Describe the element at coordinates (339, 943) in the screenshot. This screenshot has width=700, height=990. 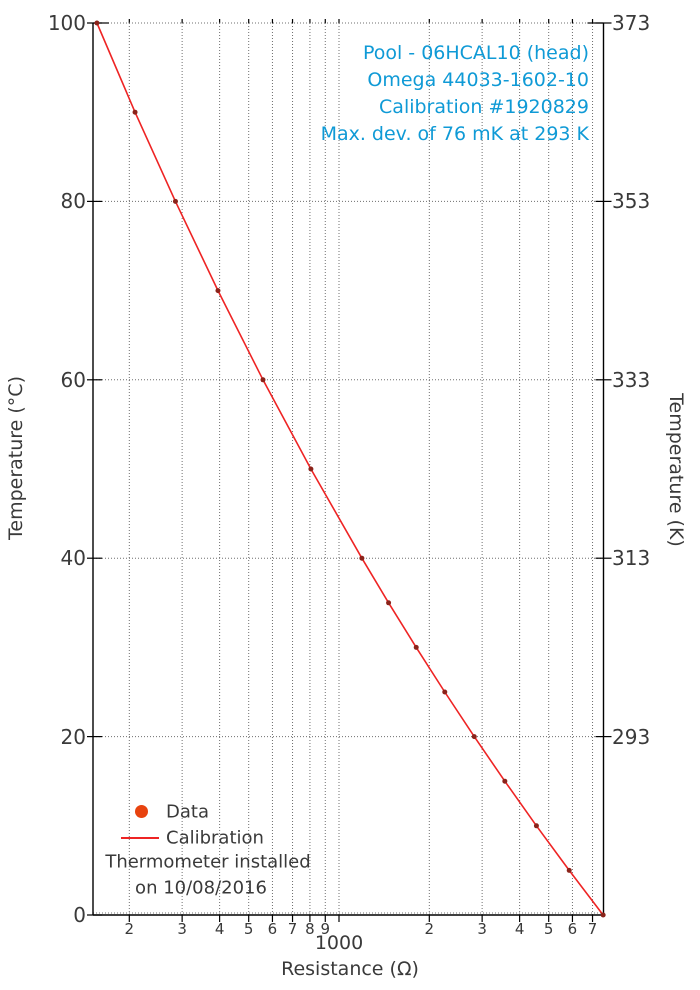
I see `x-tick-label: 1000` at that location.